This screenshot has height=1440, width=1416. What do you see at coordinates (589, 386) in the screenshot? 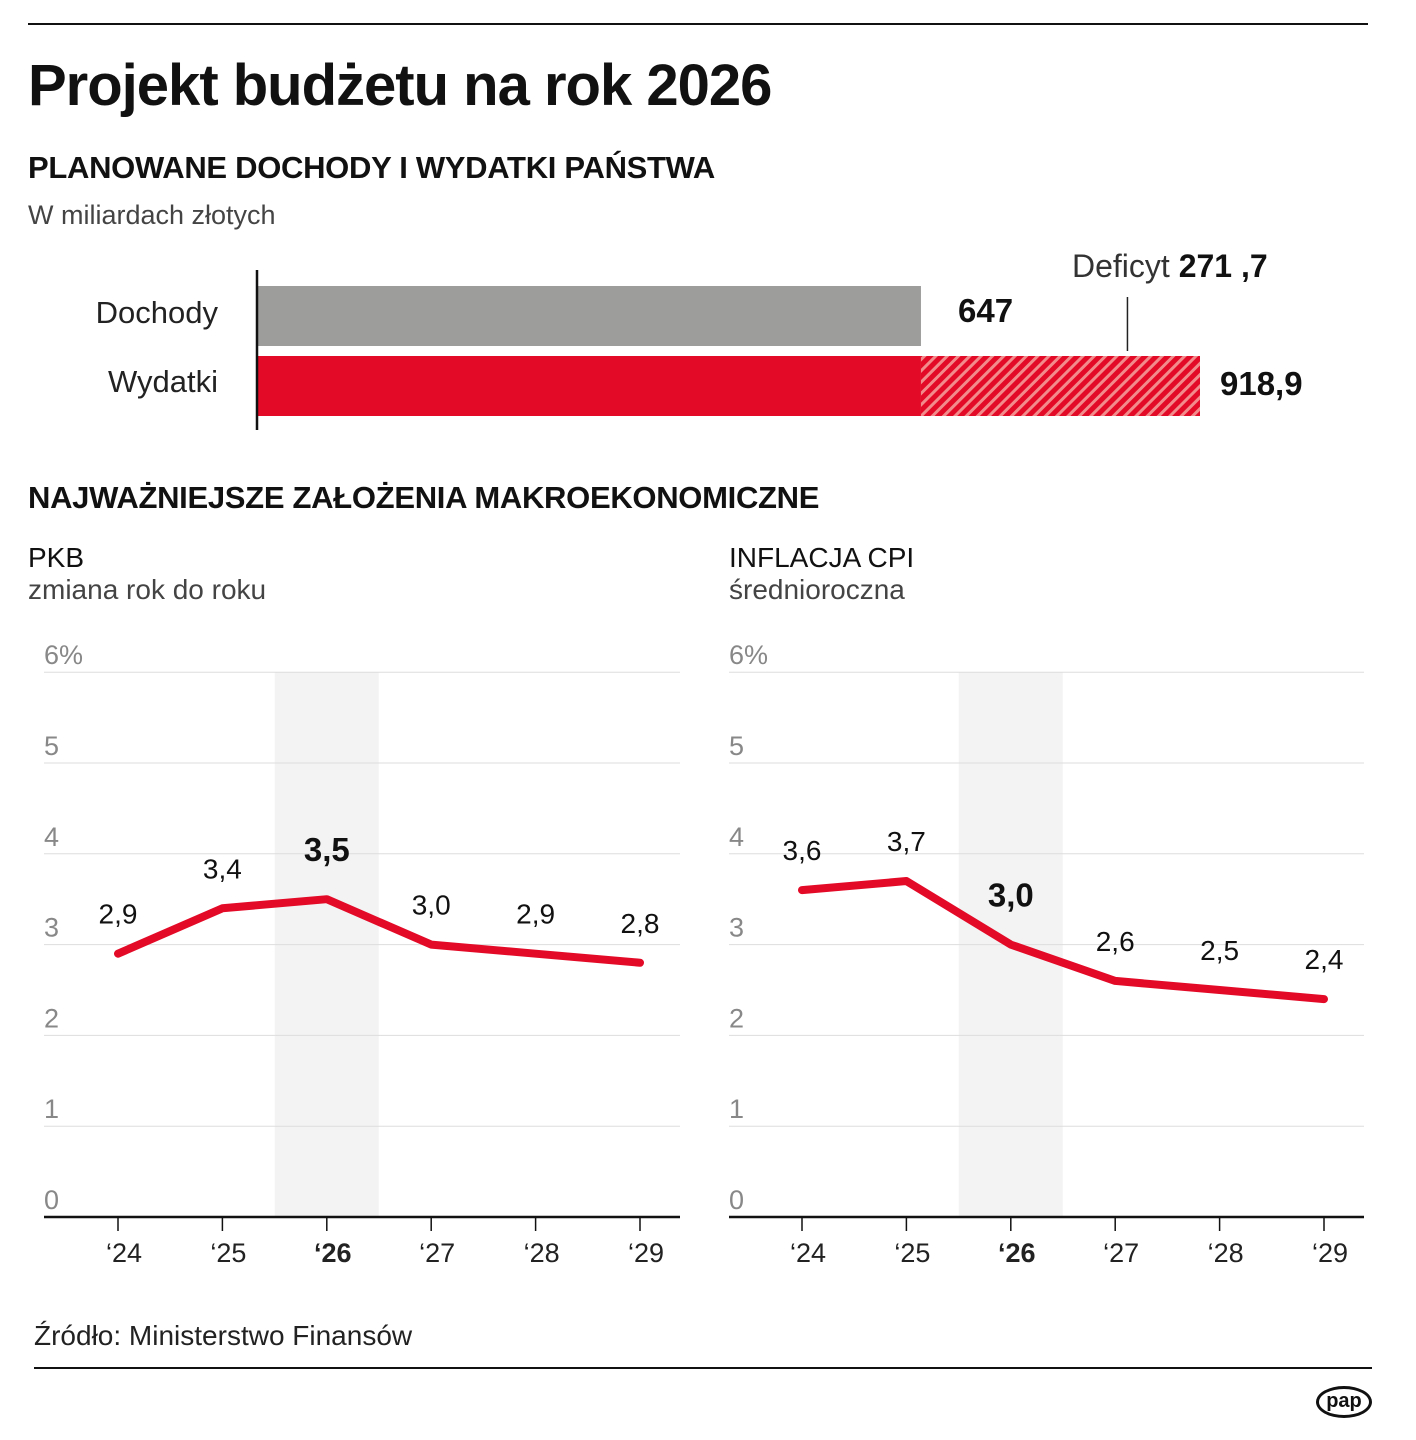
I see `bar-wydatki` at bounding box center [589, 386].